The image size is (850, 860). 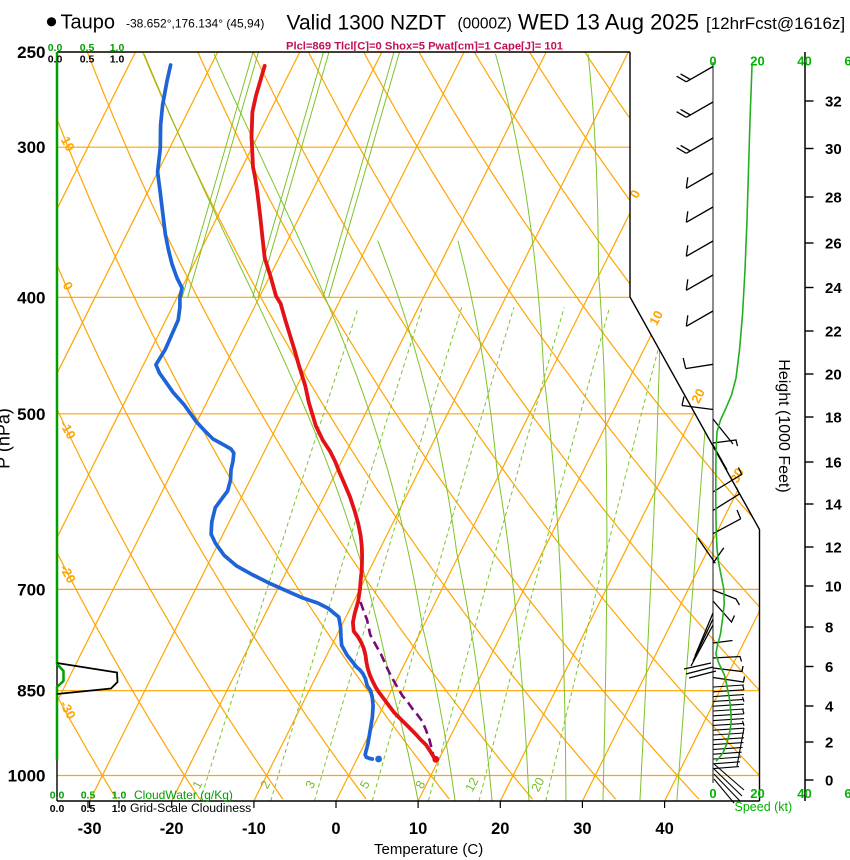 I want to click on svg-text: 4, so click(x=829, y=707).